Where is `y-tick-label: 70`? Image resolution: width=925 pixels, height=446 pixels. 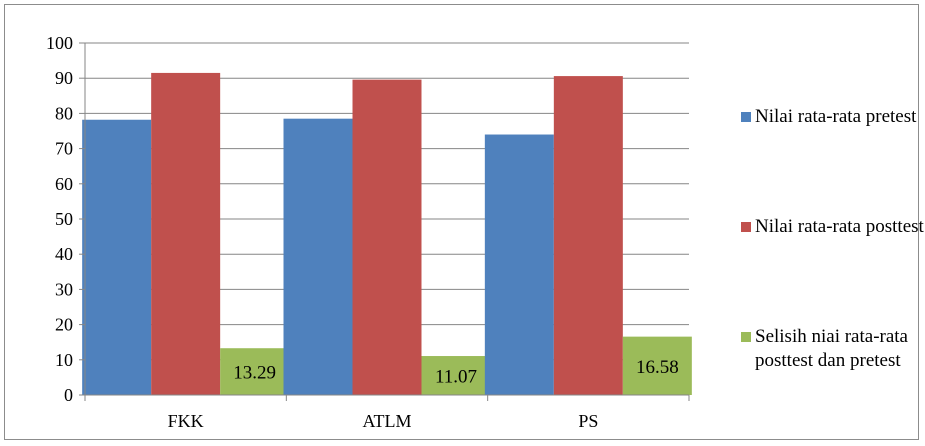 y-tick-label: 70 is located at coordinates (64, 149).